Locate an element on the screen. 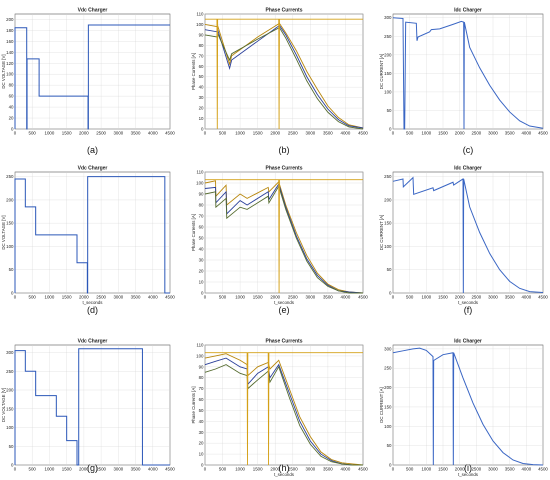 The width and height of the screenshot is (550, 480). y-tick-label: 30 is located at coordinates (201, 260).